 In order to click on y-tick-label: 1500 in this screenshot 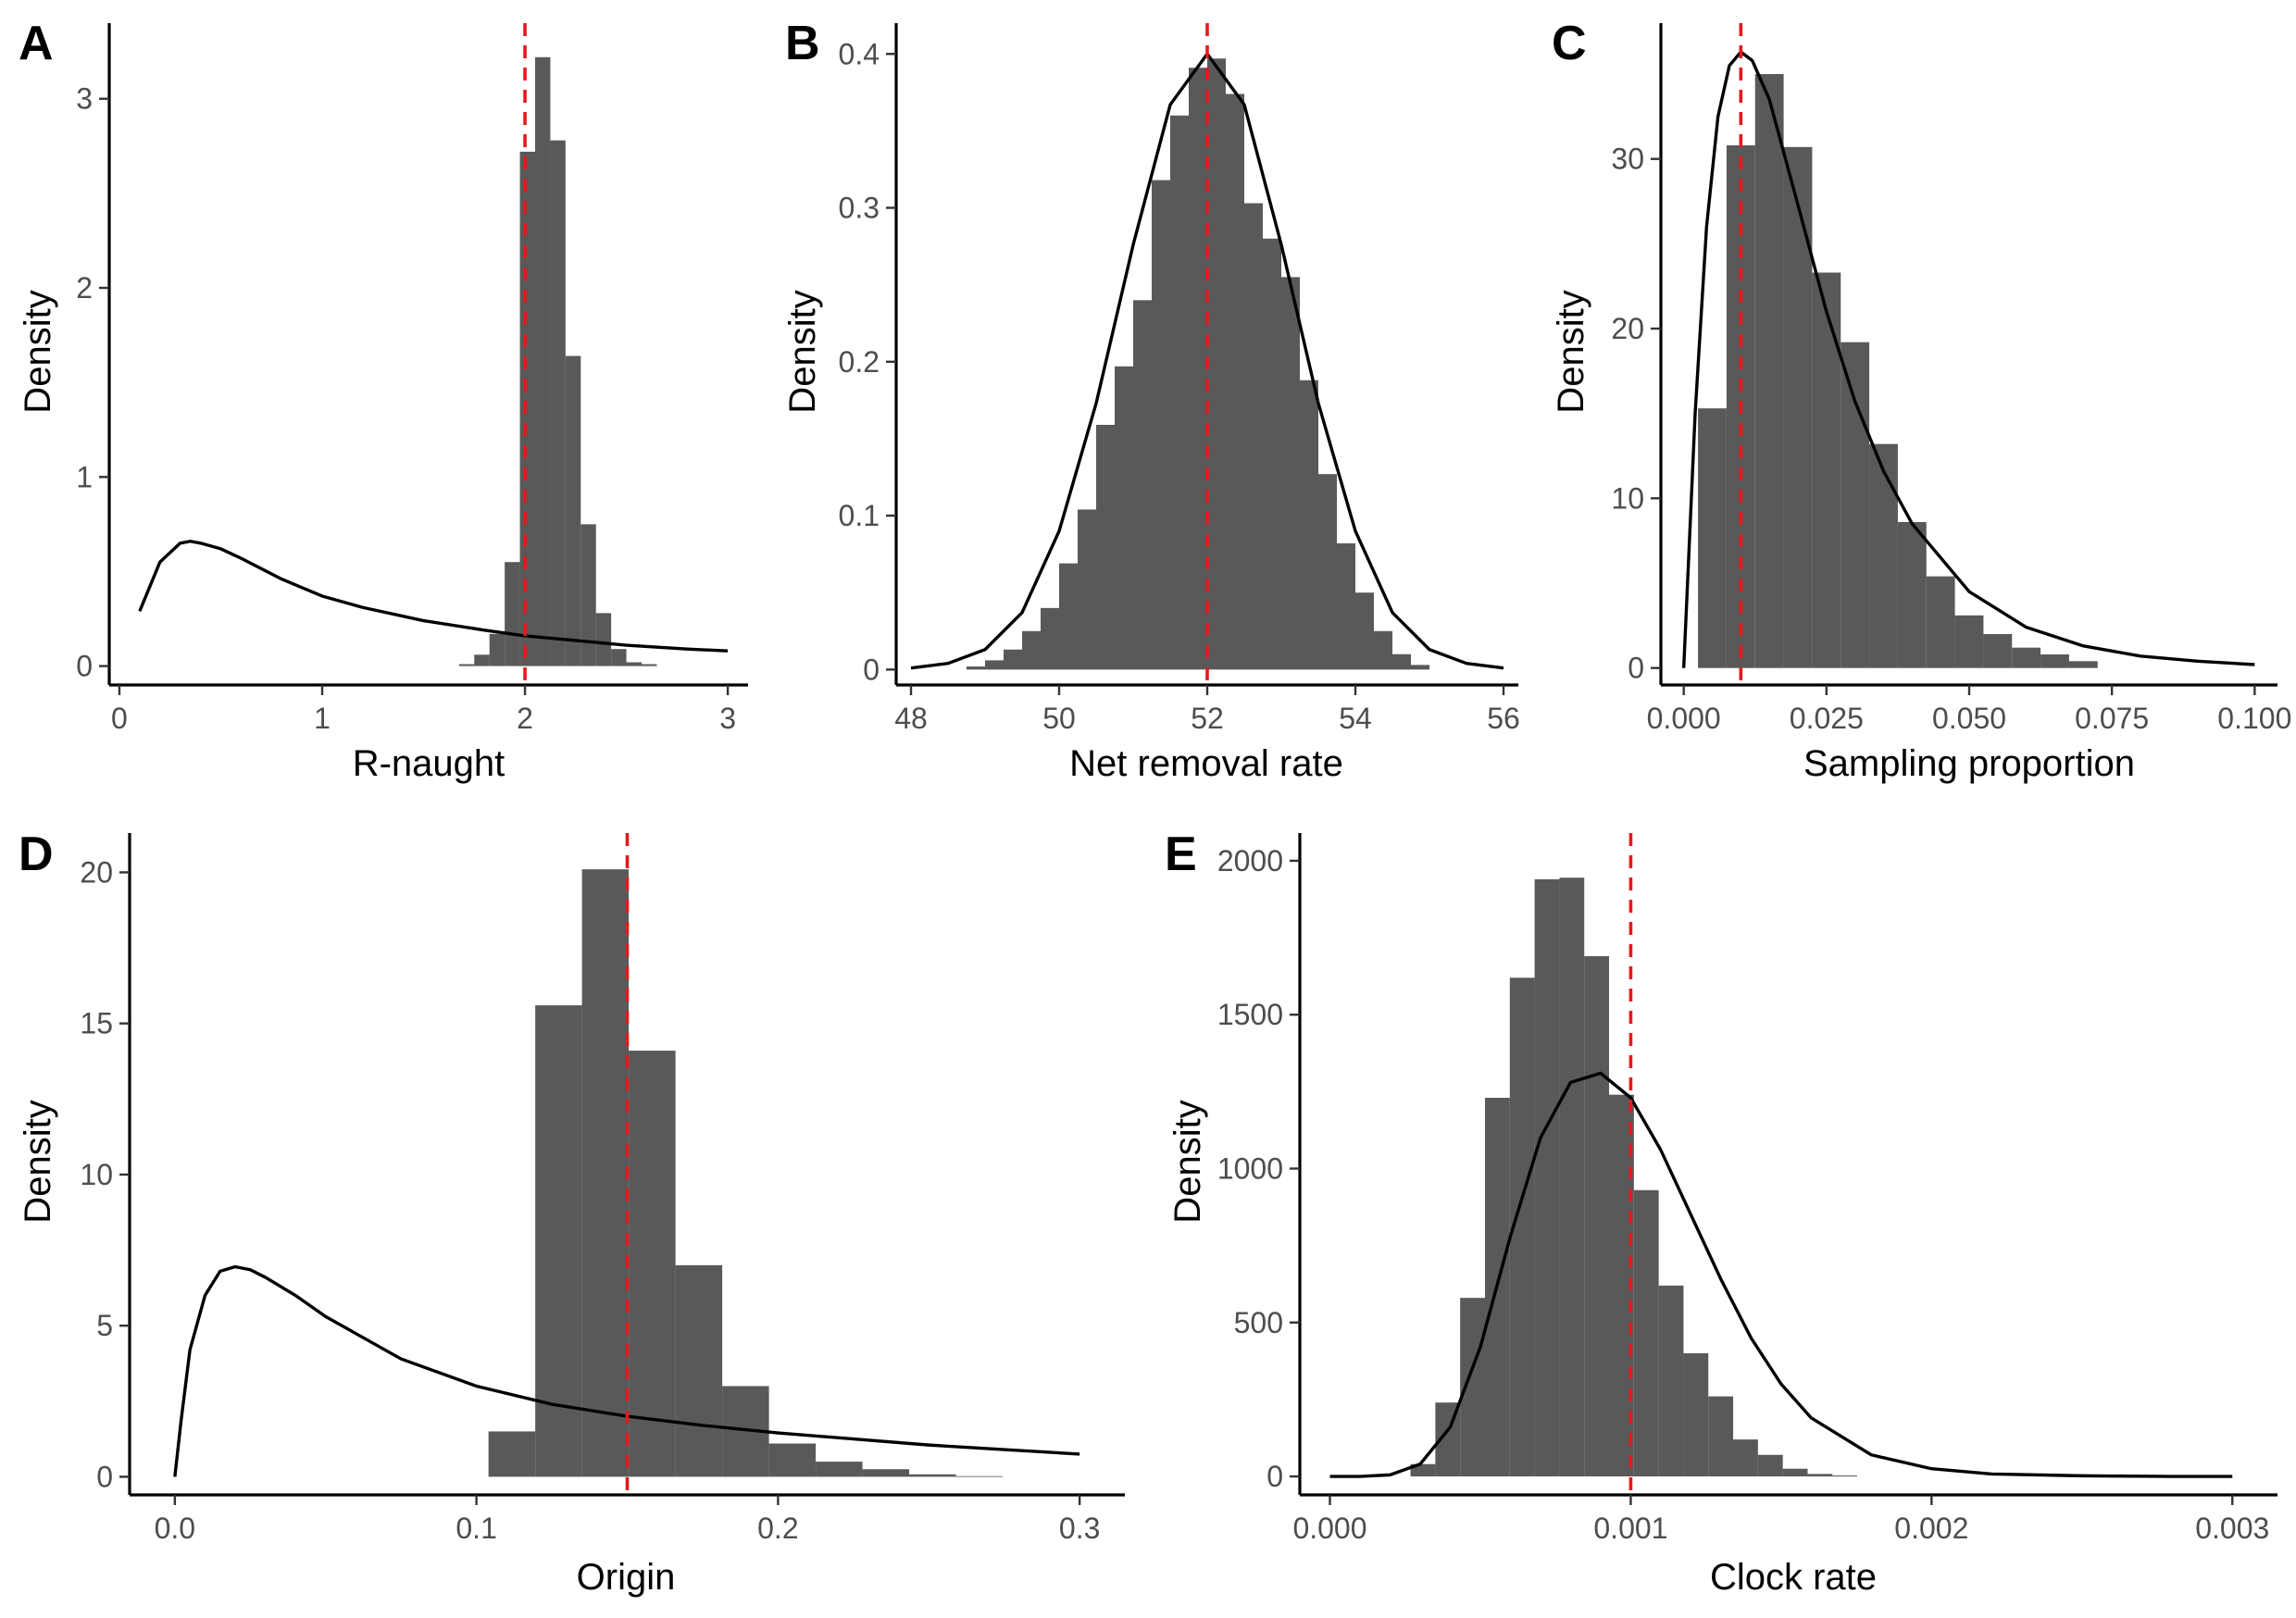, I will do `click(1250, 1014)`.